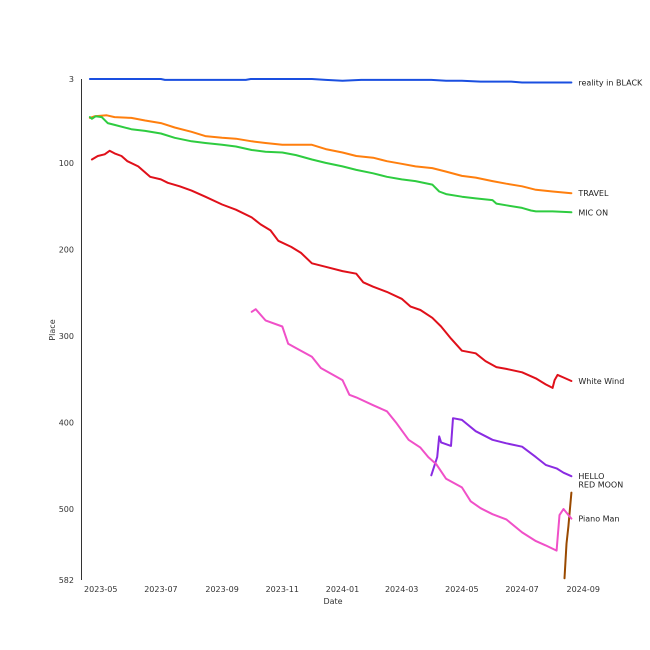  Describe the element at coordinates (100, 589) in the screenshot. I see `x-tick-label: 2023-05` at that location.